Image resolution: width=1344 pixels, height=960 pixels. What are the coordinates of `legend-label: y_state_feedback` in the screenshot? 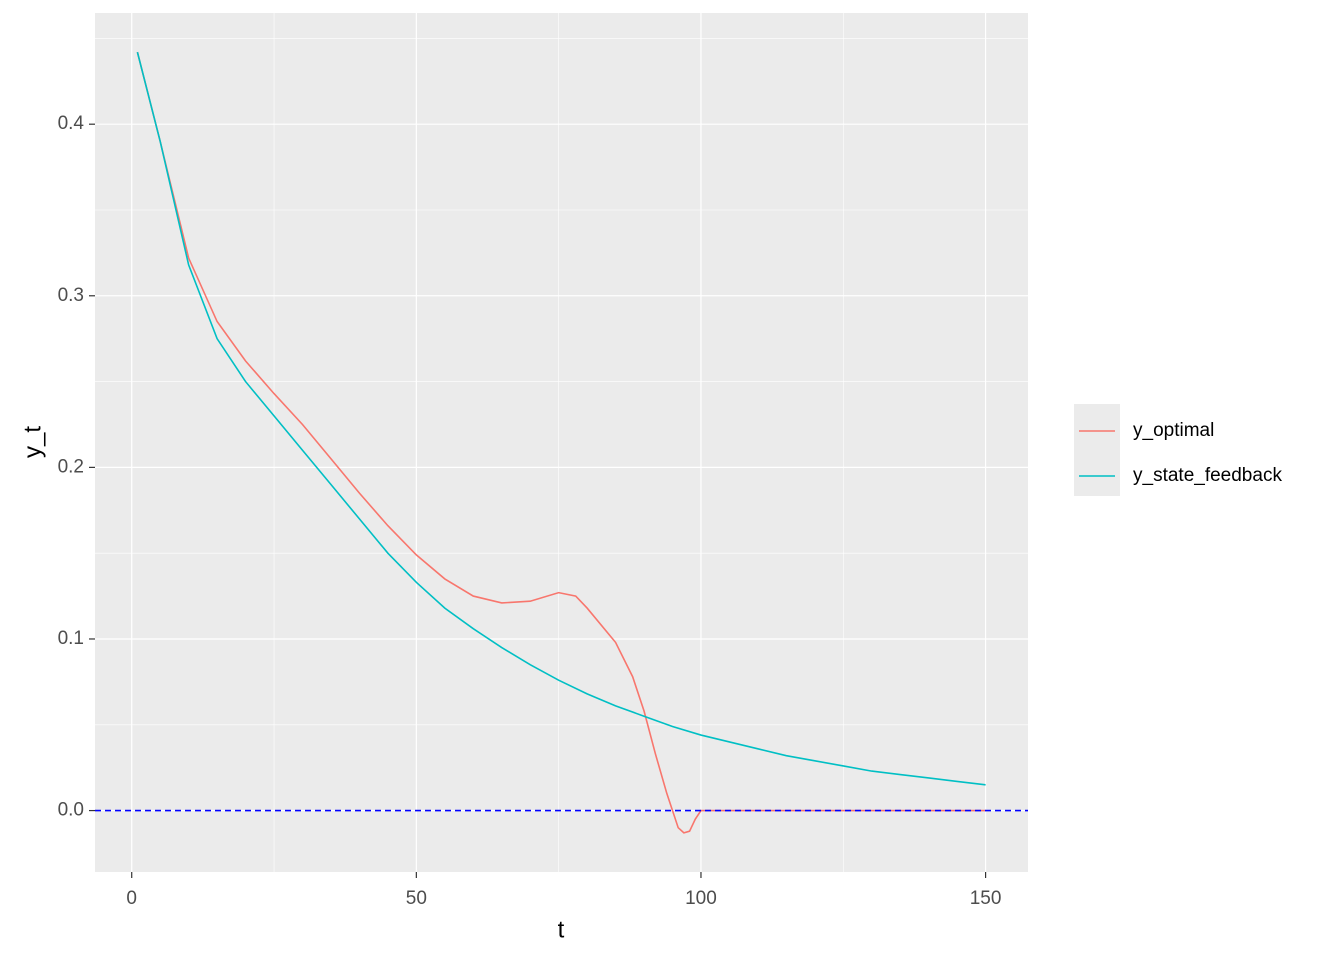 It's located at (1207, 475).